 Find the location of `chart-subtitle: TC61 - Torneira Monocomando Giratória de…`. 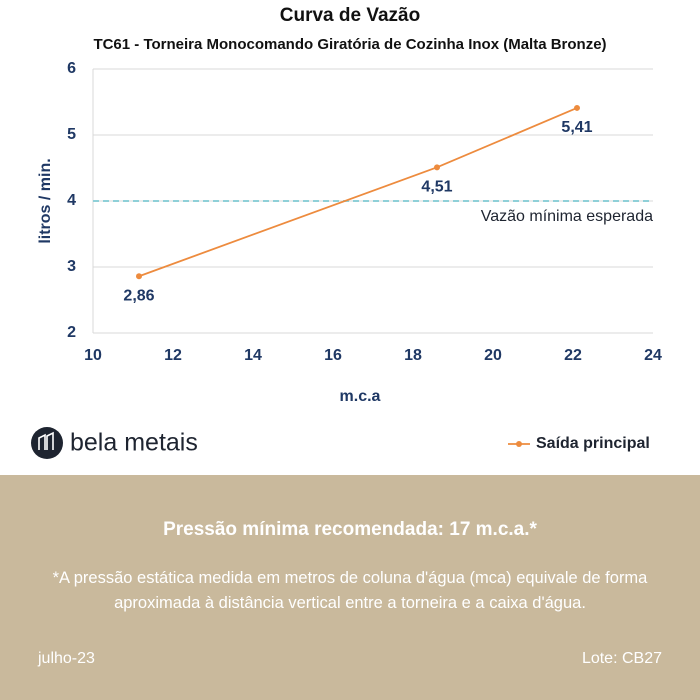

chart-subtitle: TC61 - Torneira Monocomando Giratória de… is located at coordinates (349, 44).